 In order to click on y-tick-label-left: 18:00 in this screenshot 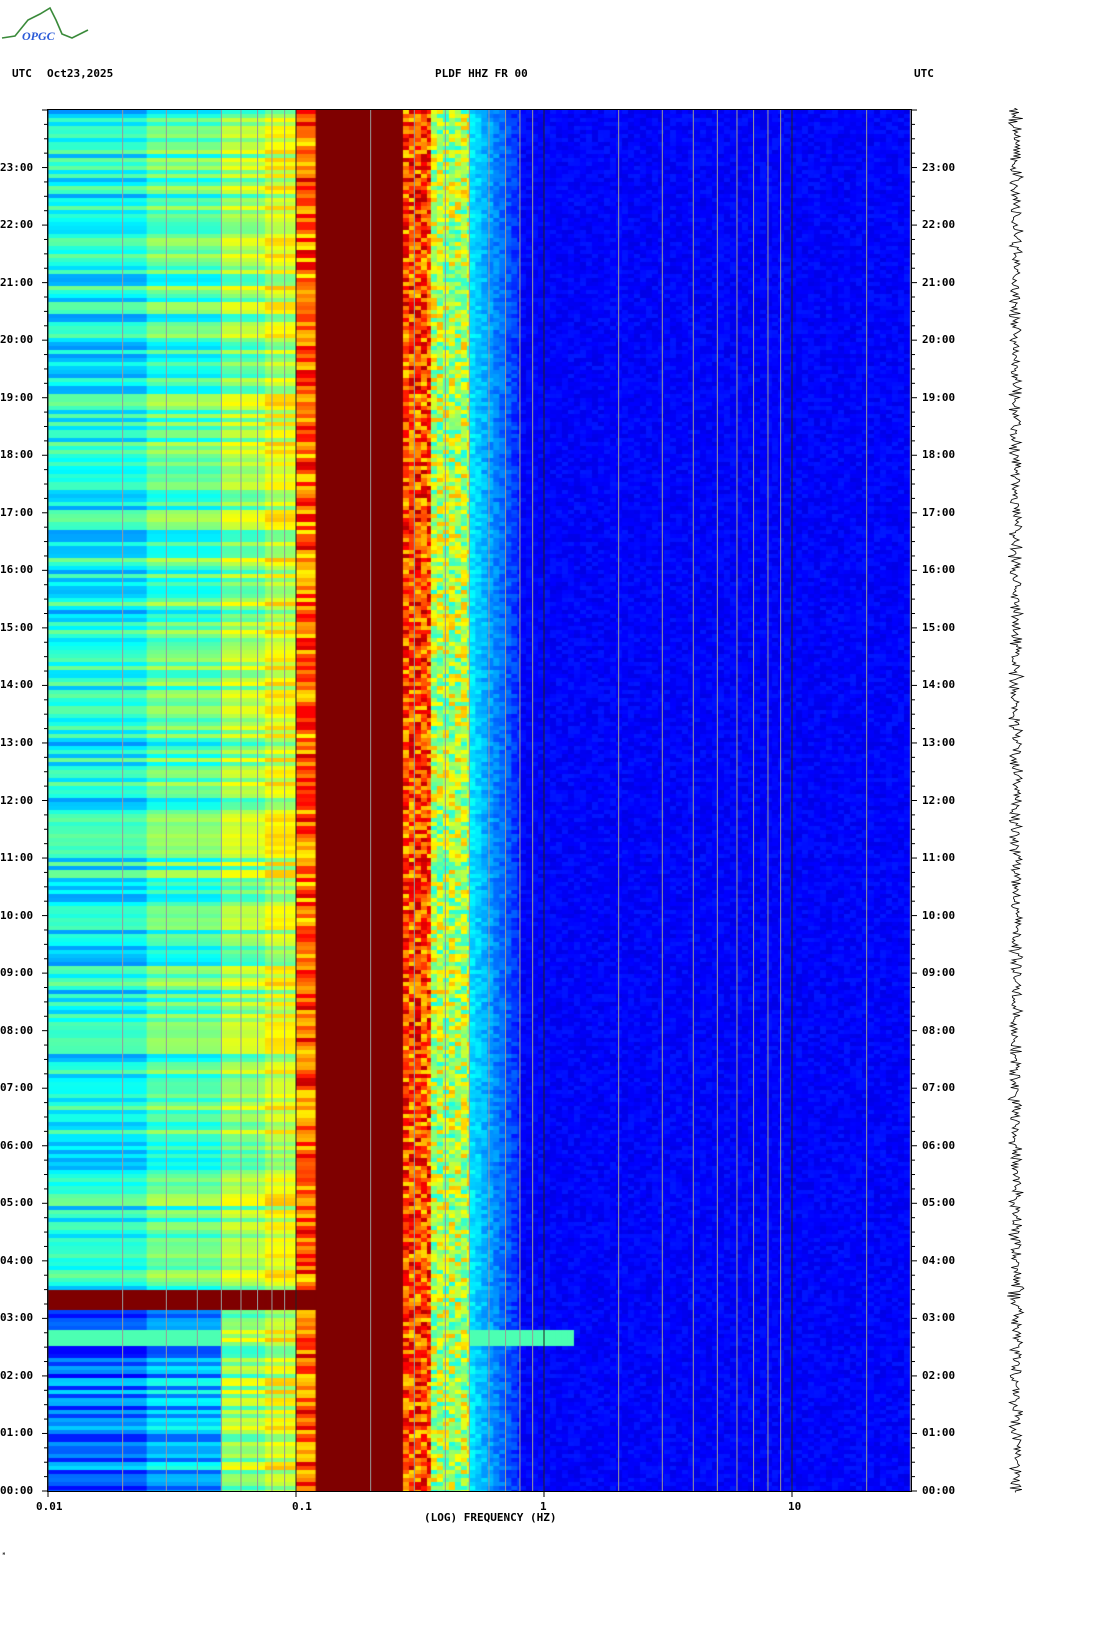, I will do `click(17, 455)`.